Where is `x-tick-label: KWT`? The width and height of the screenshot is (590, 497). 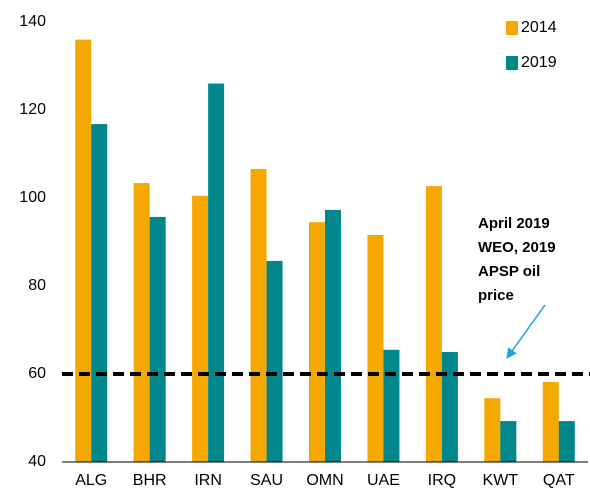
x-tick-label: KWT is located at coordinates (501, 480).